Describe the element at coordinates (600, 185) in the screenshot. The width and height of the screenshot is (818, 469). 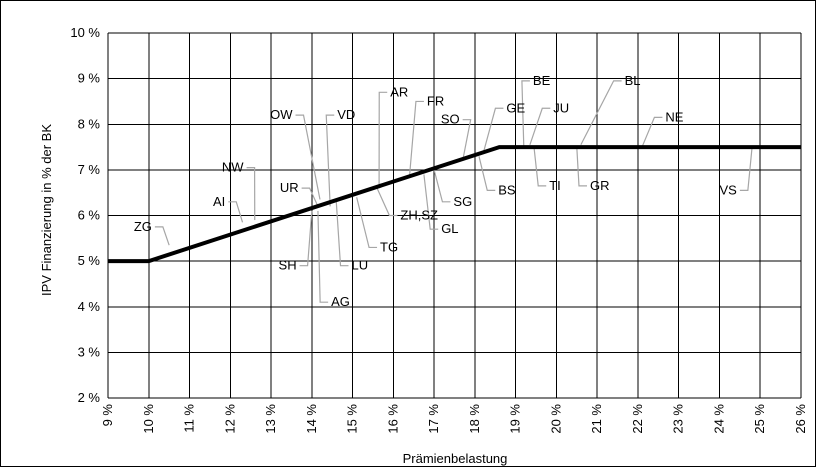
I see `canton-label: GR` at that location.